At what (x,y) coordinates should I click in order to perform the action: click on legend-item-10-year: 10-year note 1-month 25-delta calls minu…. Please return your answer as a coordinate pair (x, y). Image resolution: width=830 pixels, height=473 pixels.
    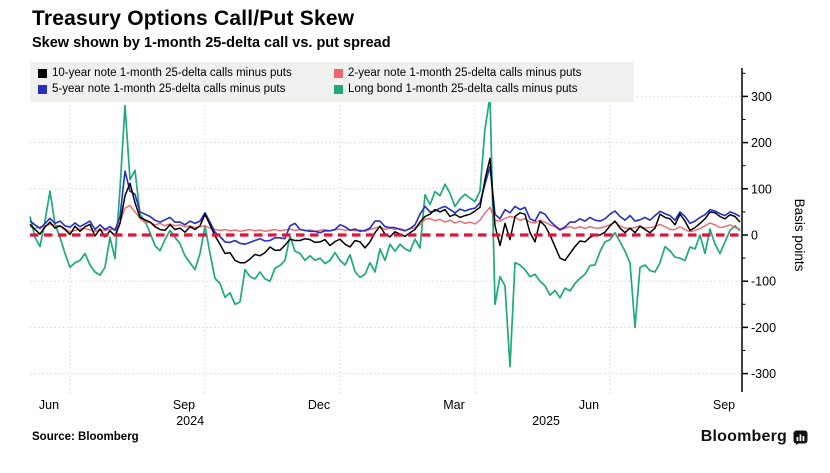
    Looking at the image, I should click on (184, 73).